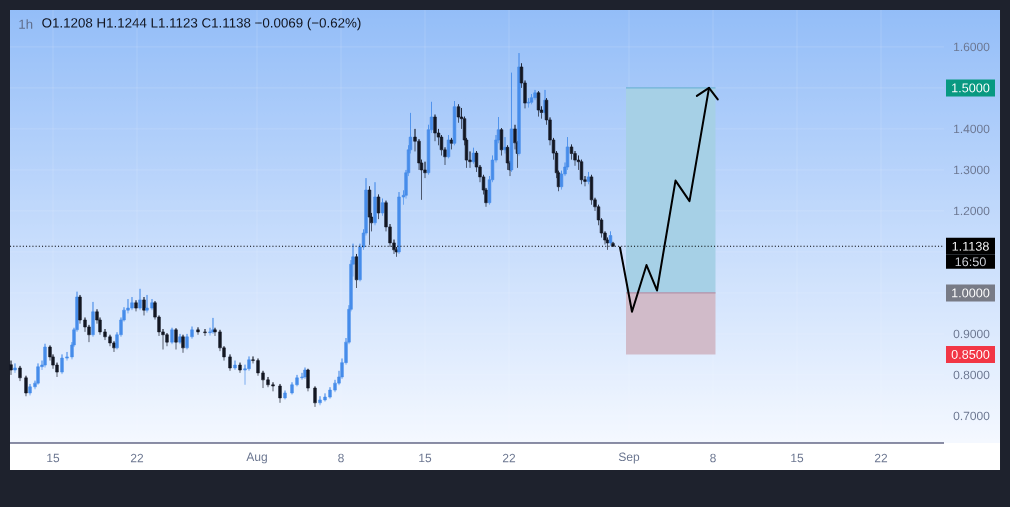 The width and height of the screenshot is (1010, 507). Describe the element at coordinates (971, 416) in the screenshot. I see `y-tick-label: 0.7000` at that location.